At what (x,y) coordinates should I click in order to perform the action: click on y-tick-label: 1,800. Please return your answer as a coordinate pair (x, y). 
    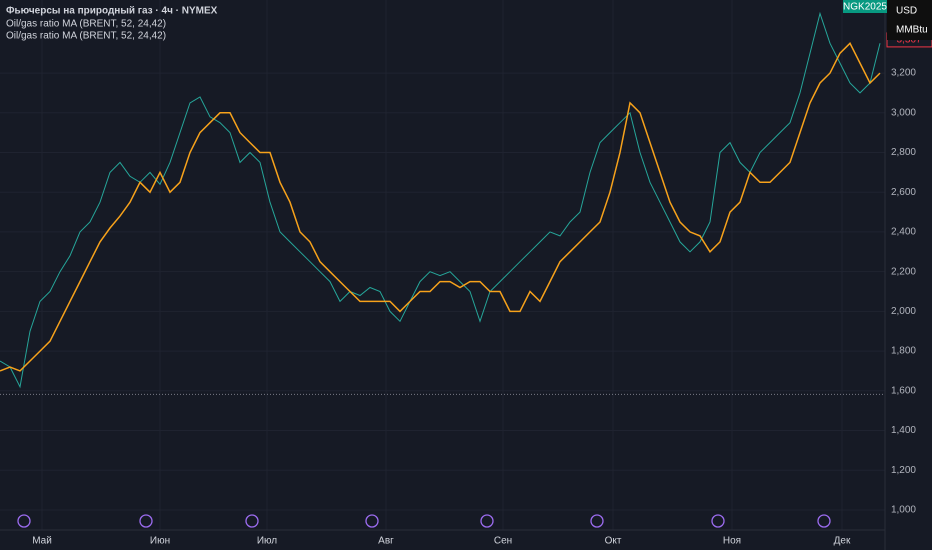
    Looking at the image, I should click on (903, 351).